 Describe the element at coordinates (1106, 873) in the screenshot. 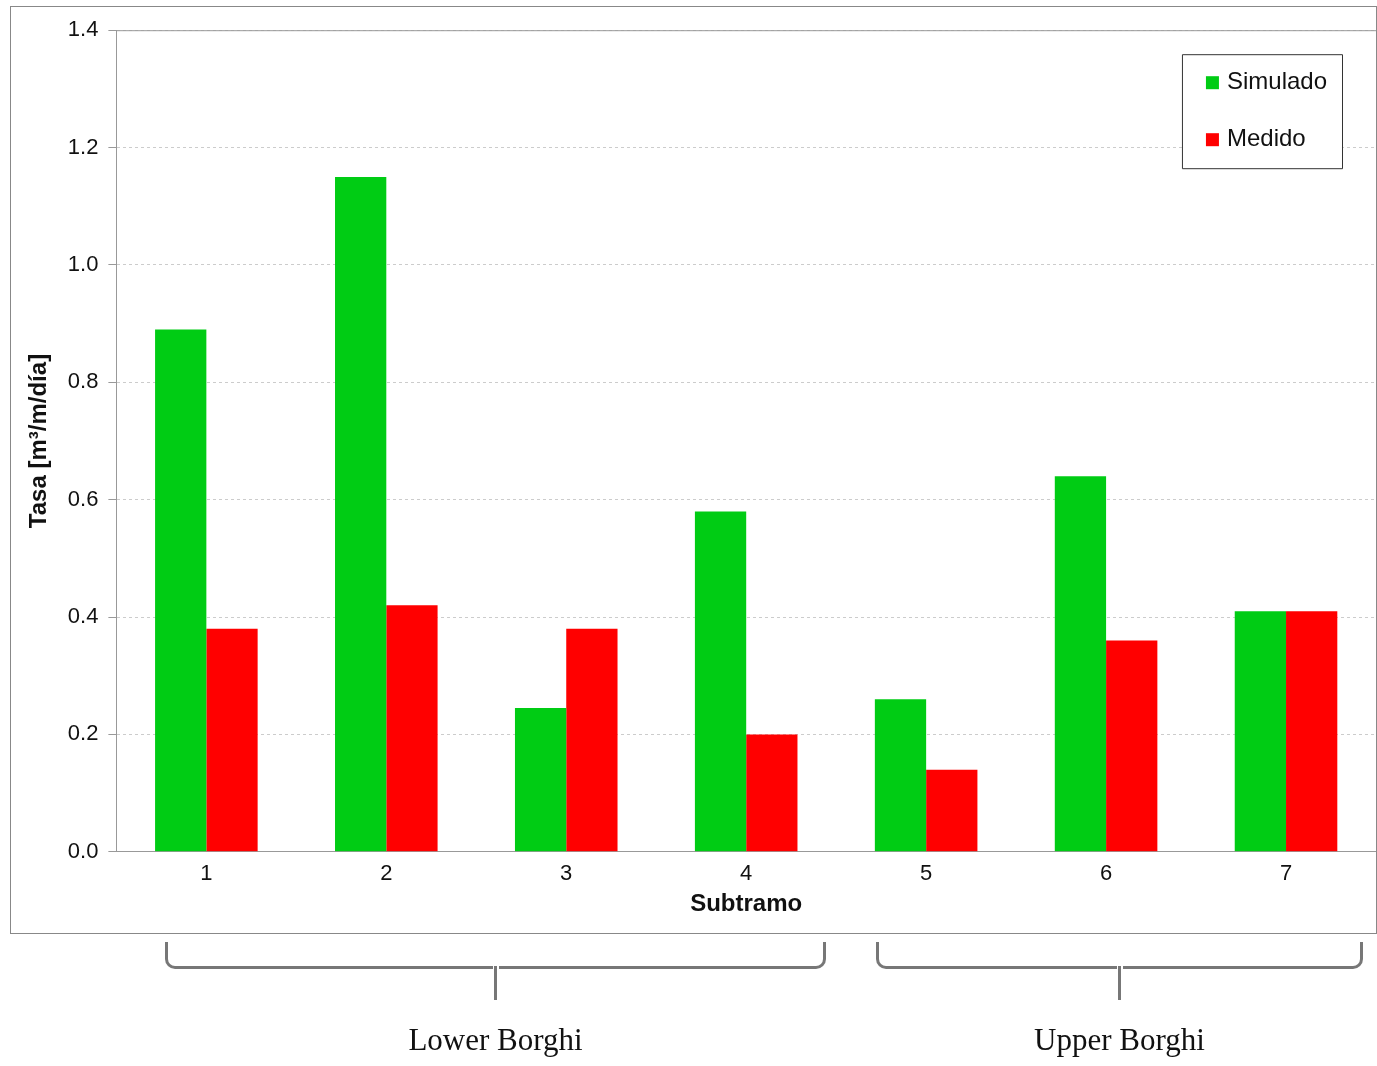

I see `x-tick-label: 6` at that location.